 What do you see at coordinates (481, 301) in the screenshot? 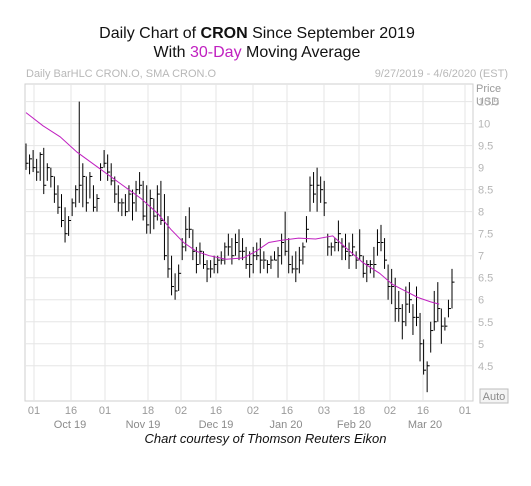
I see `y-tick-label: 6` at bounding box center [481, 301].